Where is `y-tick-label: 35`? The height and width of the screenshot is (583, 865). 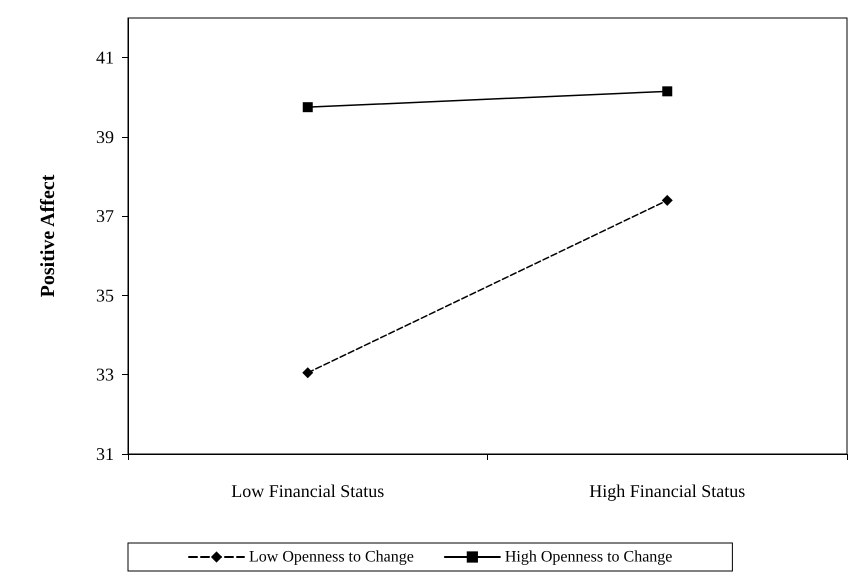 y-tick-label: 35 is located at coordinates (105, 295).